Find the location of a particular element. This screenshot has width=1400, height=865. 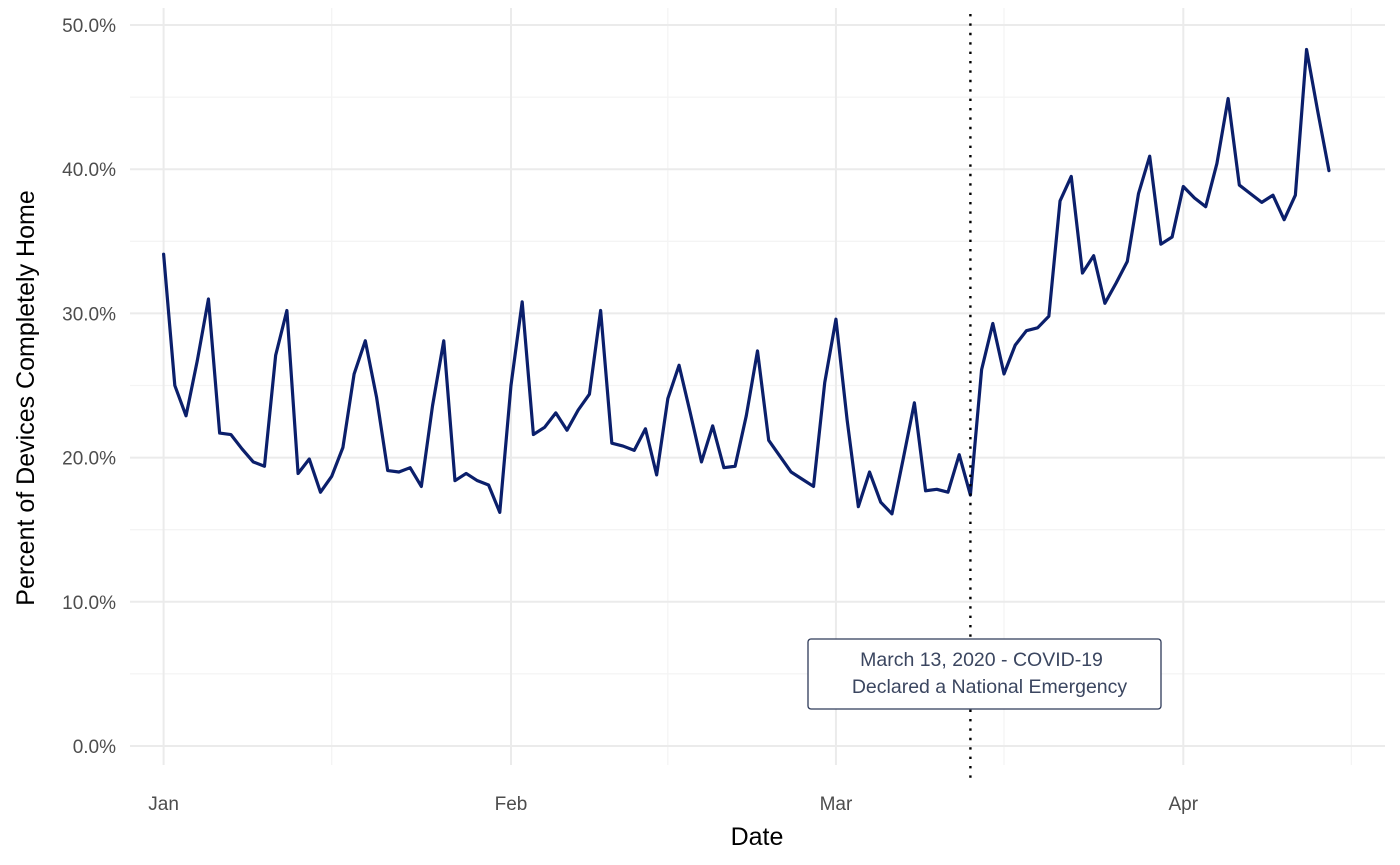

y-axis-tick-labels: 0.0% 10.0% 20.0% 30.0% 40.0% 50.0% is located at coordinates (89, 387).